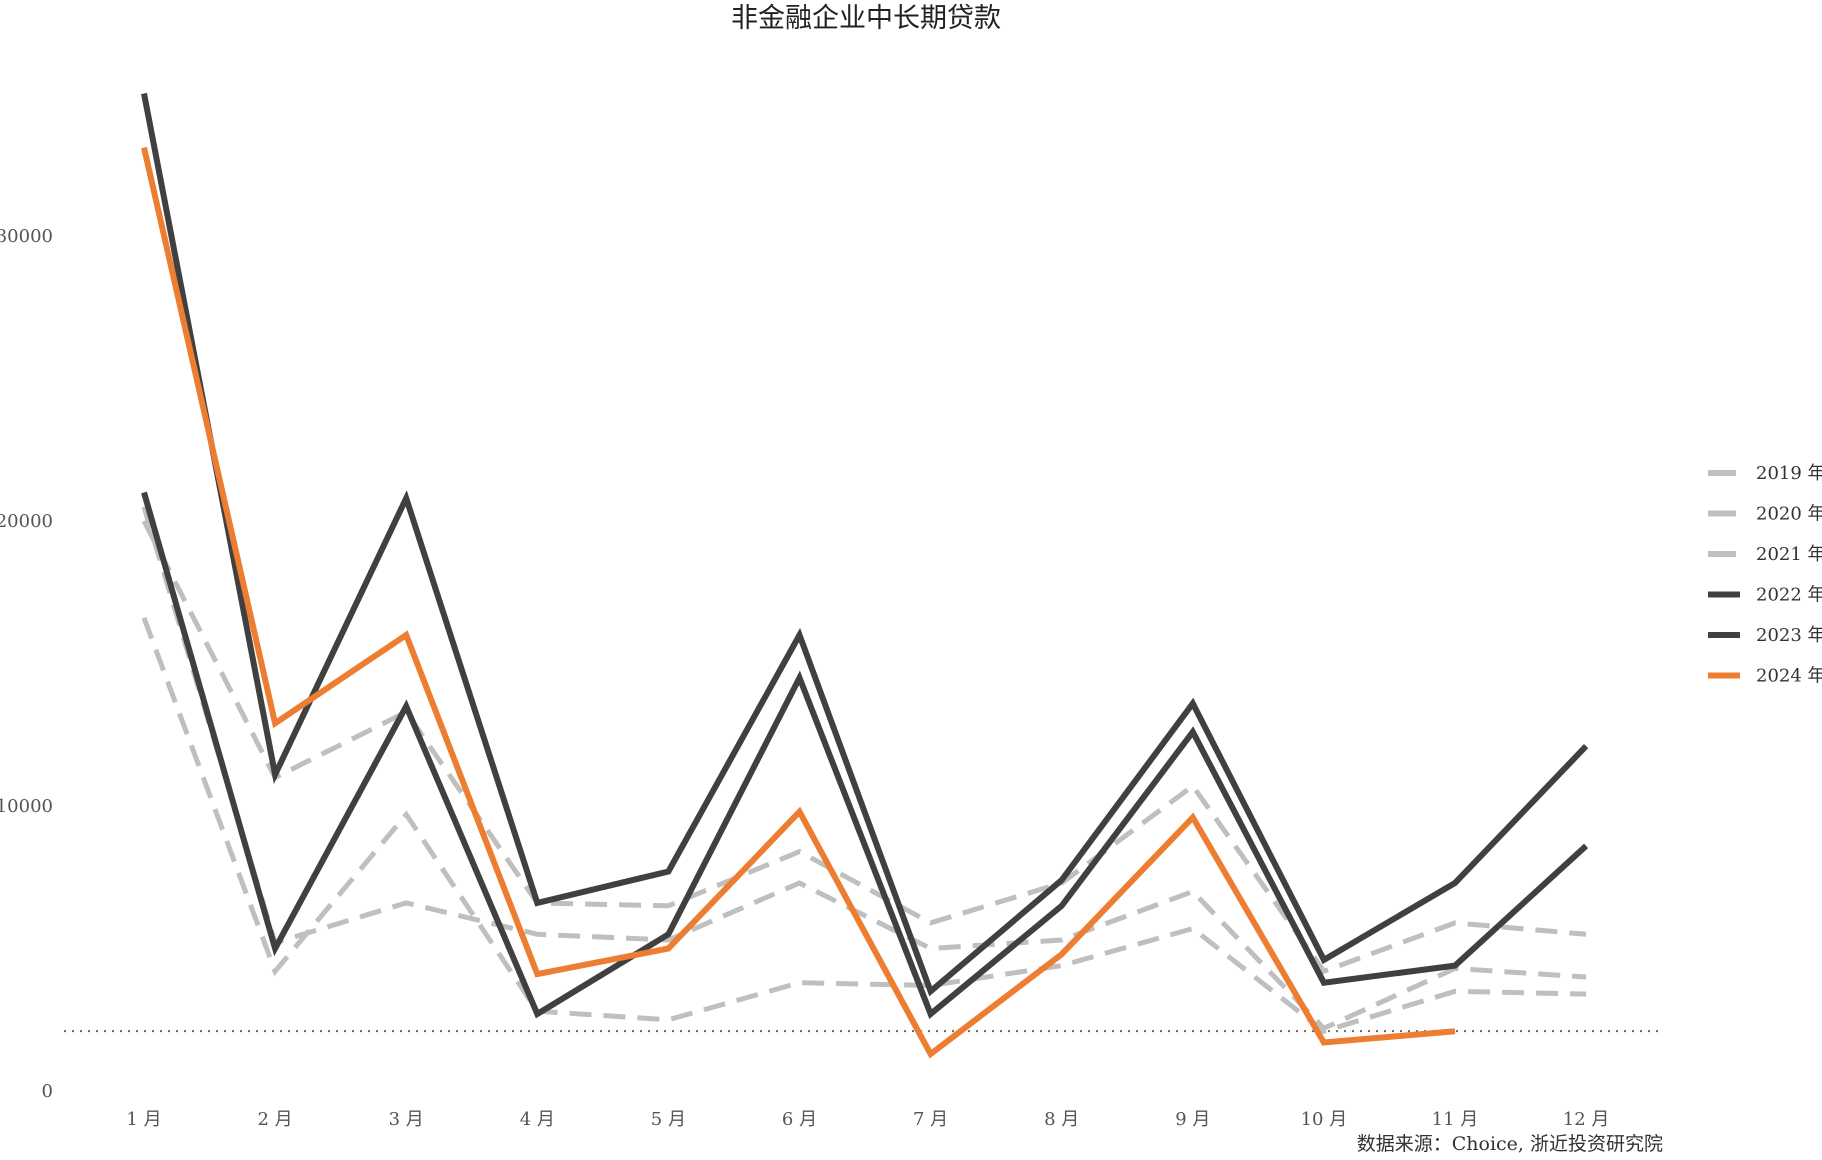 The image size is (1822, 1160). What do you see at coordinates (1789, 554) in the screenshot?
I see `legend-label: 2021 年` at bounding box center [1789, 554].